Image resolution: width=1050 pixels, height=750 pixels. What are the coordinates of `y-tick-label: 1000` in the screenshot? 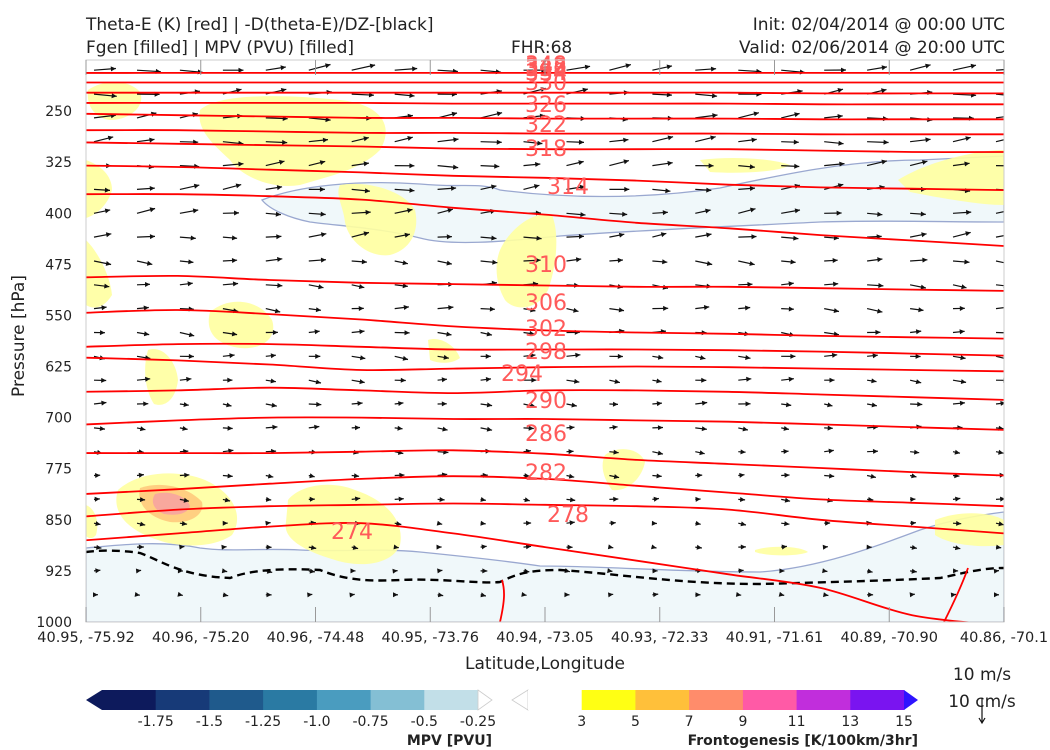 It's located at (54, 623).